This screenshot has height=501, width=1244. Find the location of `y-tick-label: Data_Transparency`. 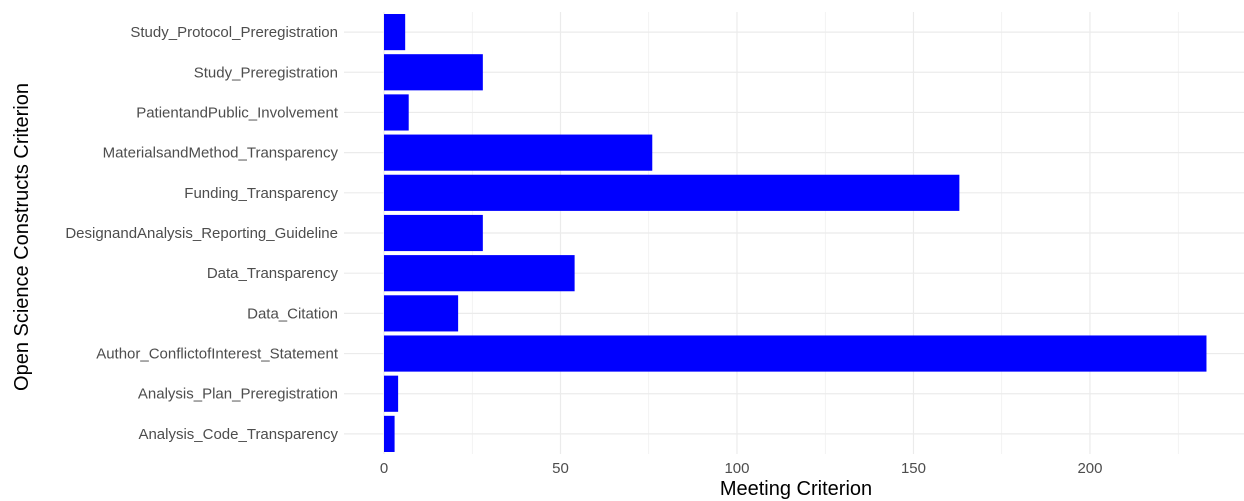

y-tick-label: Data_Transparency is located at coordinates (273, 273).